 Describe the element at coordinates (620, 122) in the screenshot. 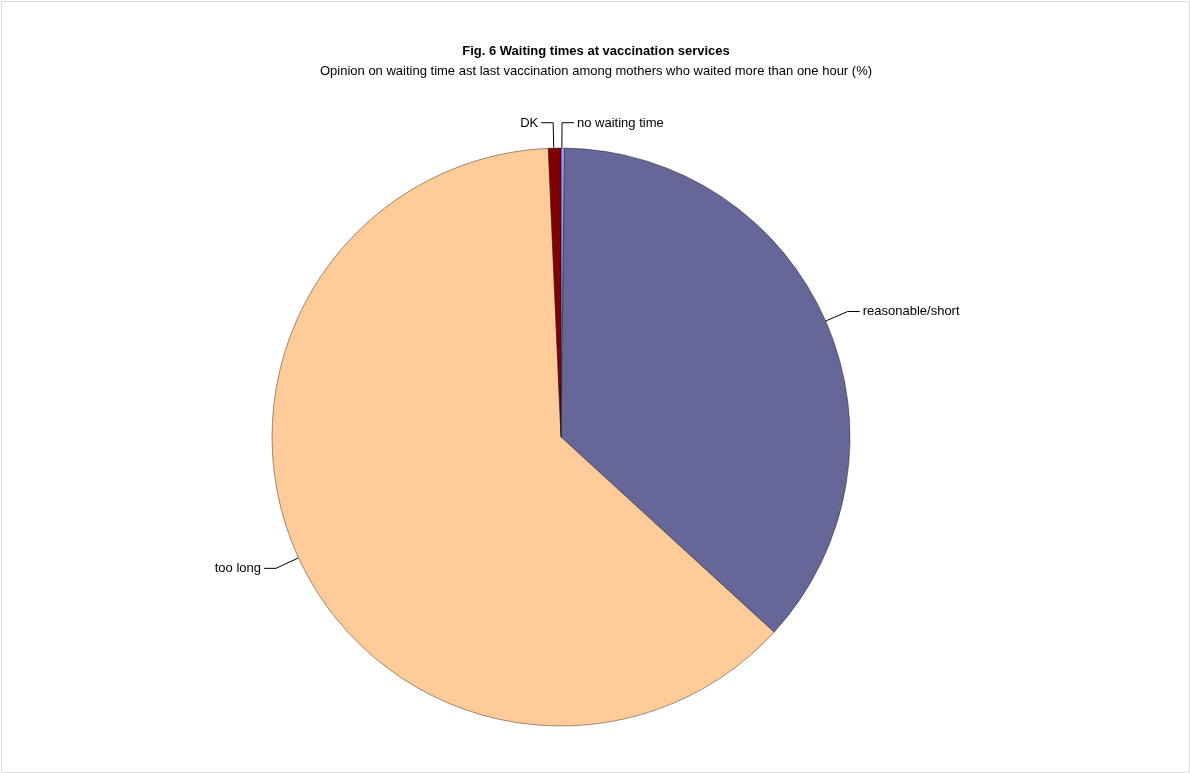

I see `slice-label: no waiting time` at that location.